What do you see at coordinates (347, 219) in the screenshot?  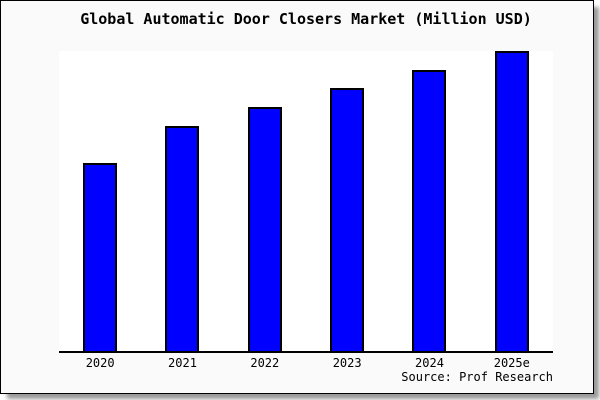 I see `bar-2023` at bounding box center [347, 219].